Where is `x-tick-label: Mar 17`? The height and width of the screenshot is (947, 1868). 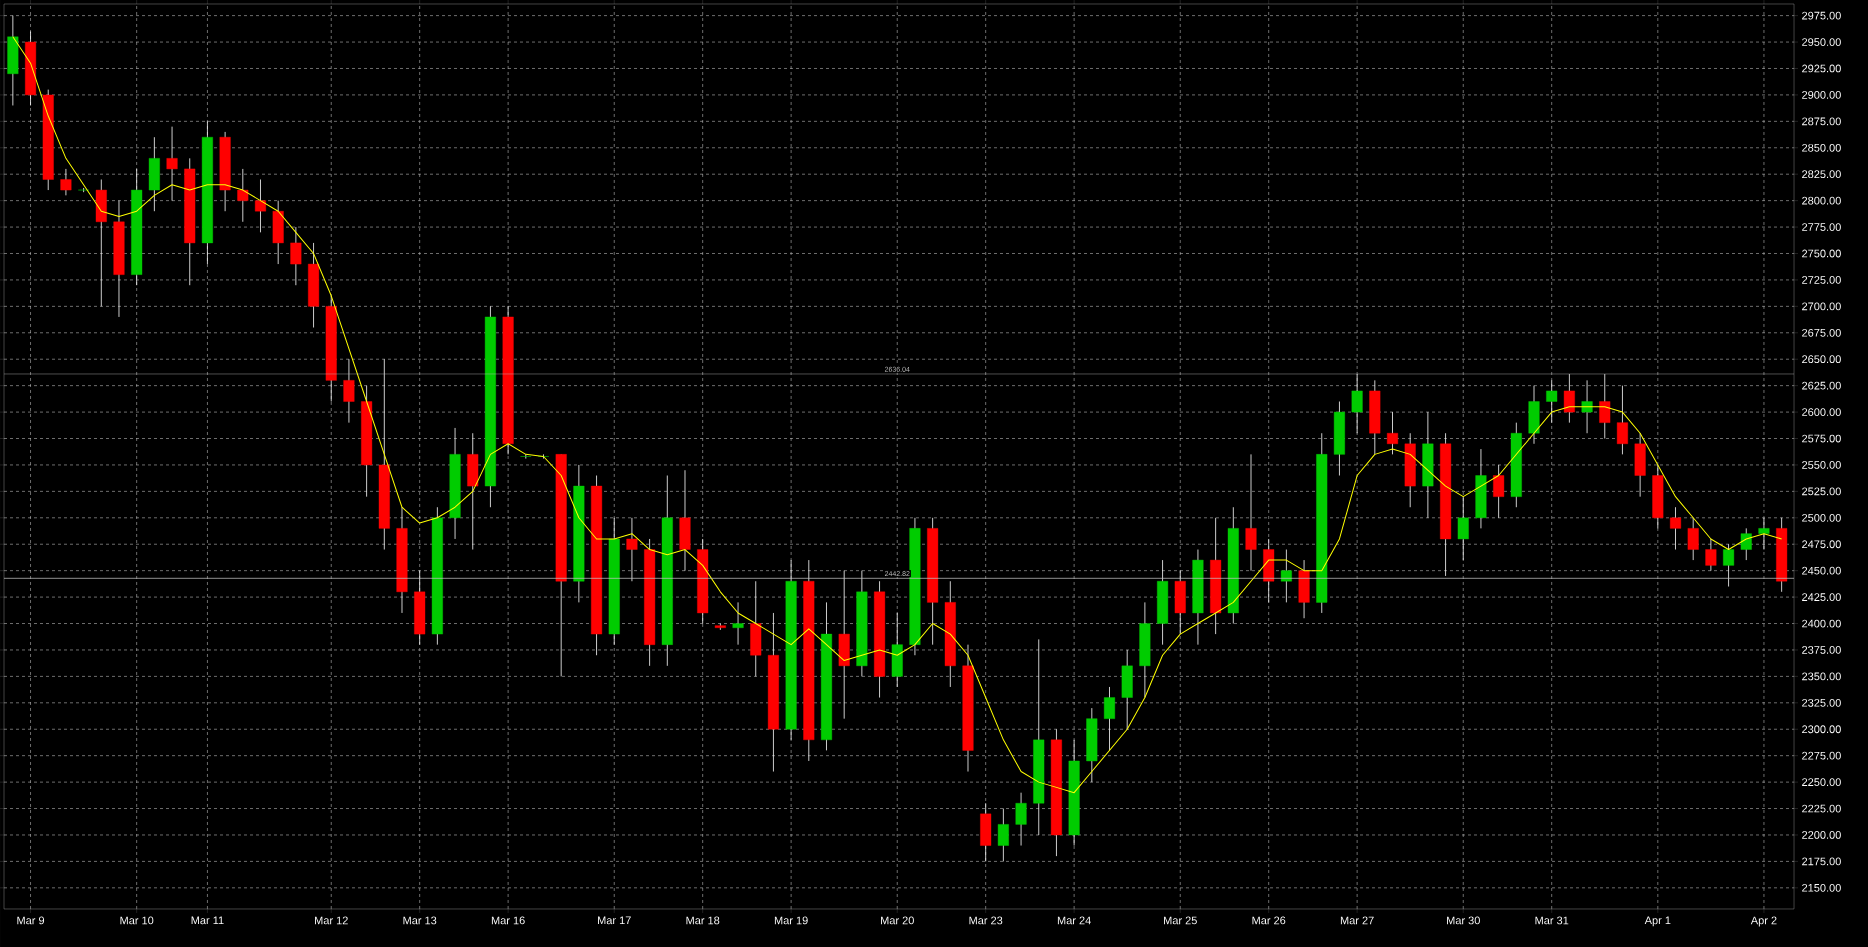 x-tick-label: Mar 17 is located at coordinates (614, 920).